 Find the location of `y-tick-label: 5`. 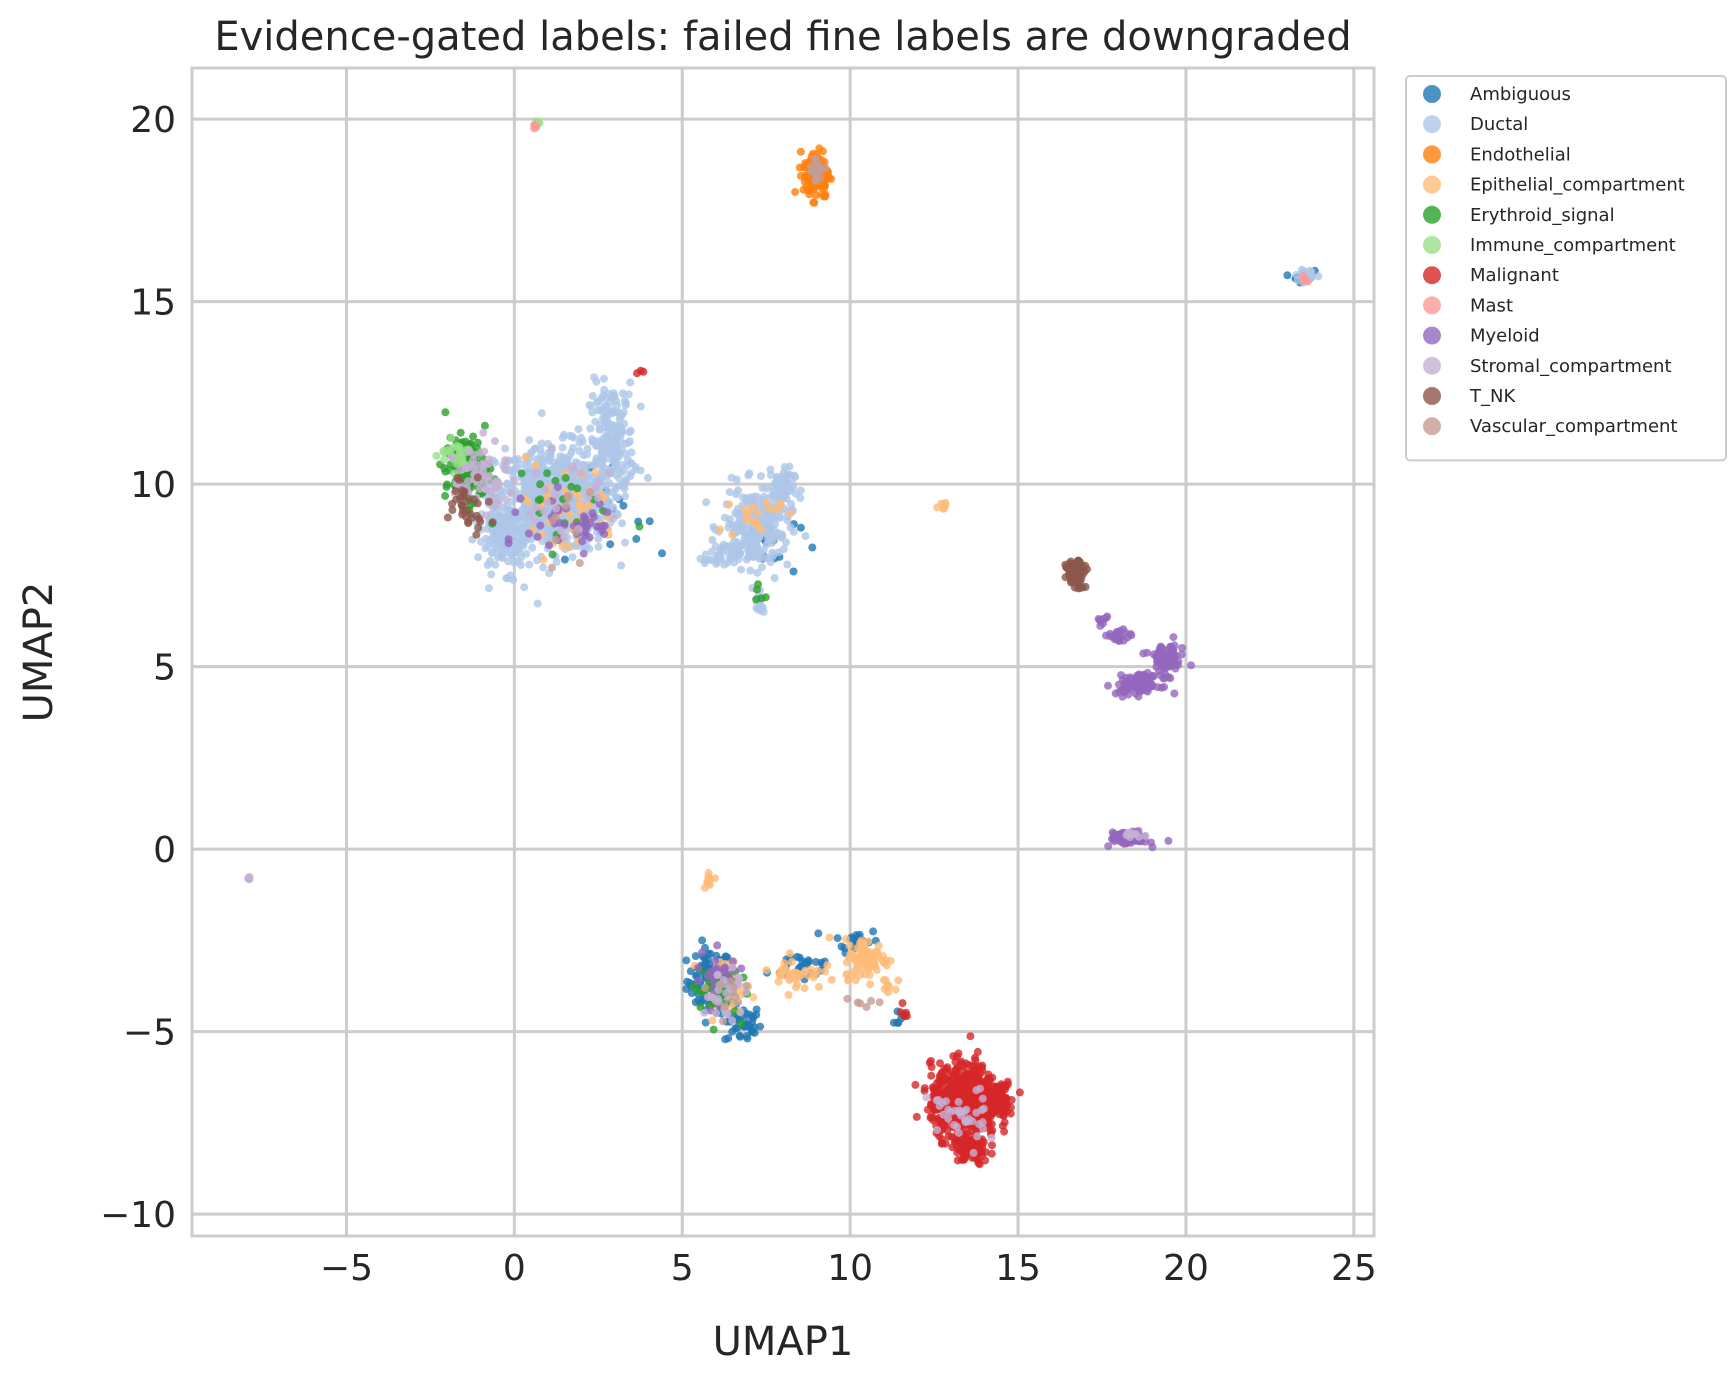

y-tick-label: 5 is located at coordinates (164, 668).